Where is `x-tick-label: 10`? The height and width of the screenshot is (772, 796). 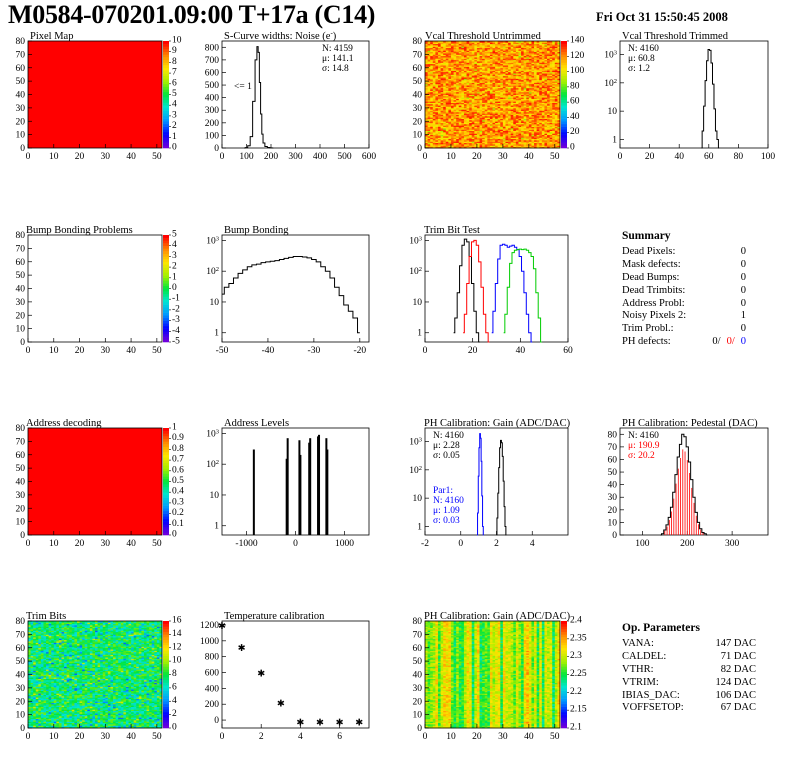 x-tick-label: 10 is located at coordinates (54, 351).